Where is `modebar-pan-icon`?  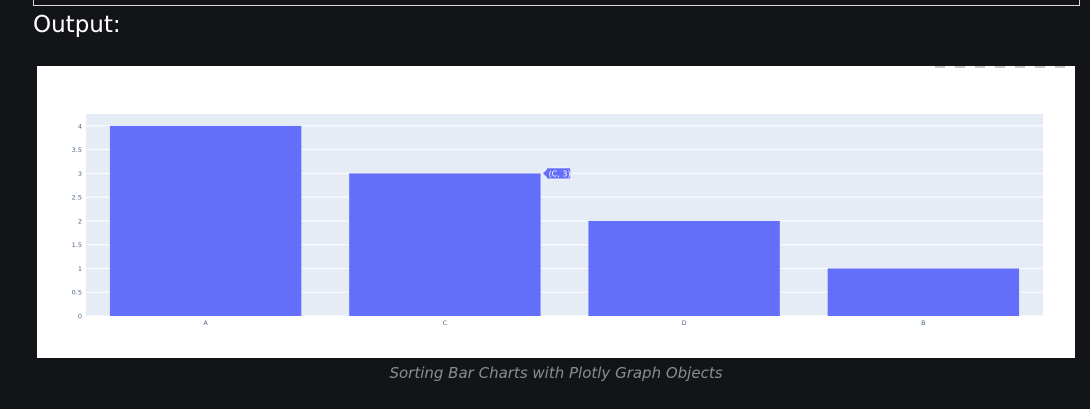
modebar-pan-icon is located at coordinates (980, 67).